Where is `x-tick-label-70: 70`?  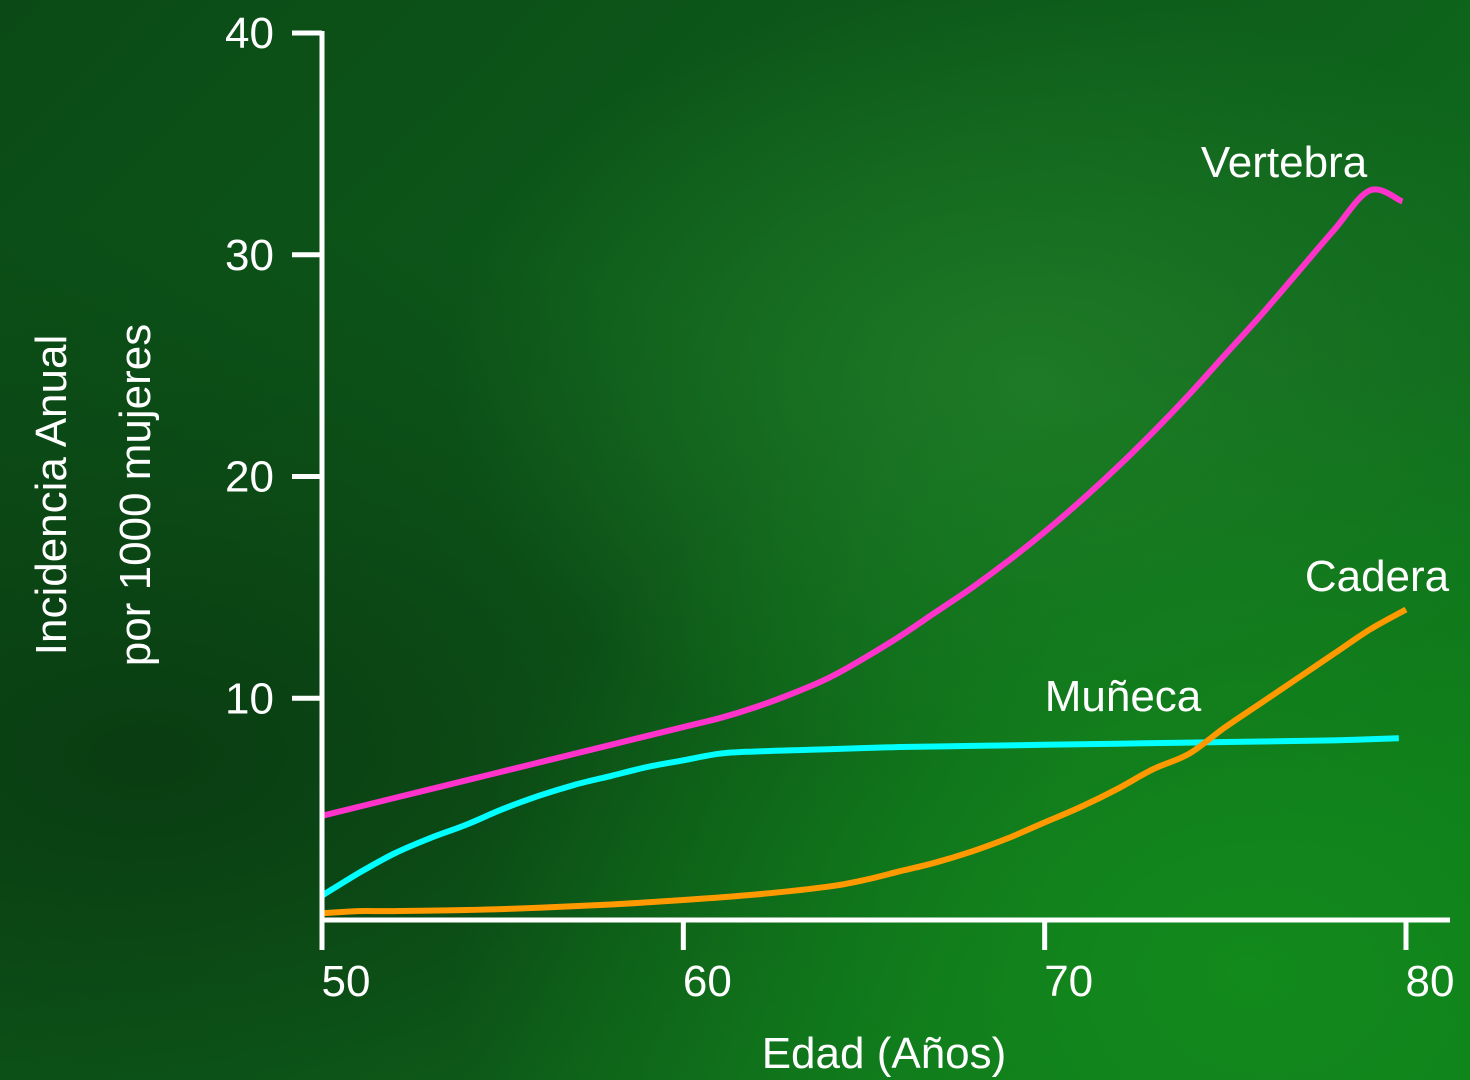
x-tick-label-70: 70 is located at coordinates (1068, 981).